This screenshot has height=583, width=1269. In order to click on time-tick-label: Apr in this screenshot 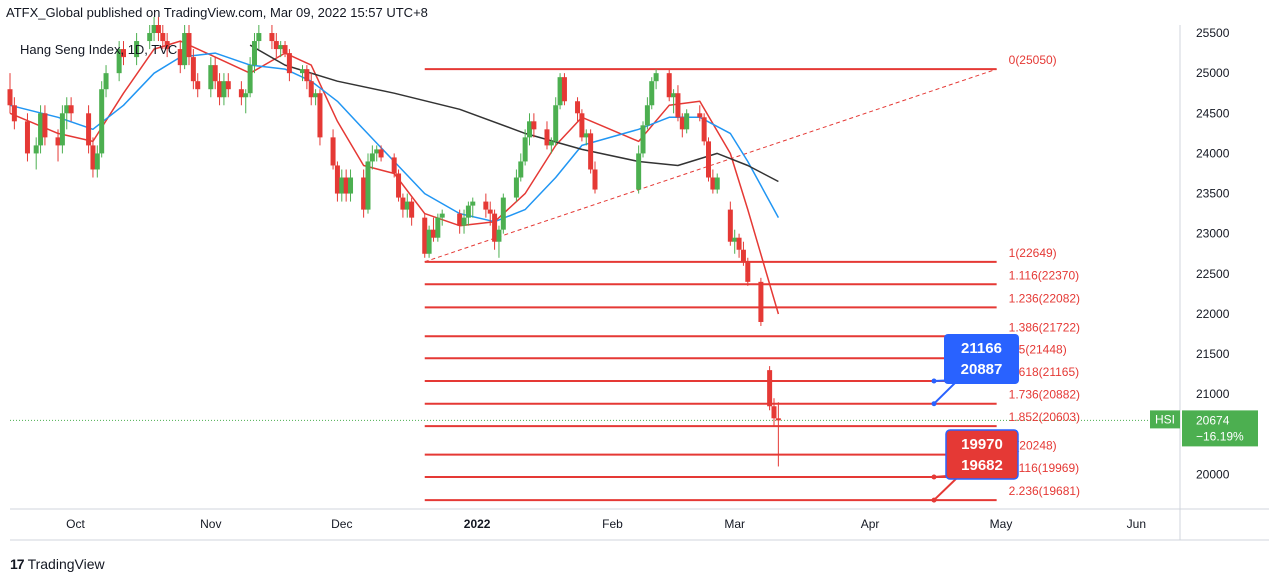, I will do `click(870, 524)`.